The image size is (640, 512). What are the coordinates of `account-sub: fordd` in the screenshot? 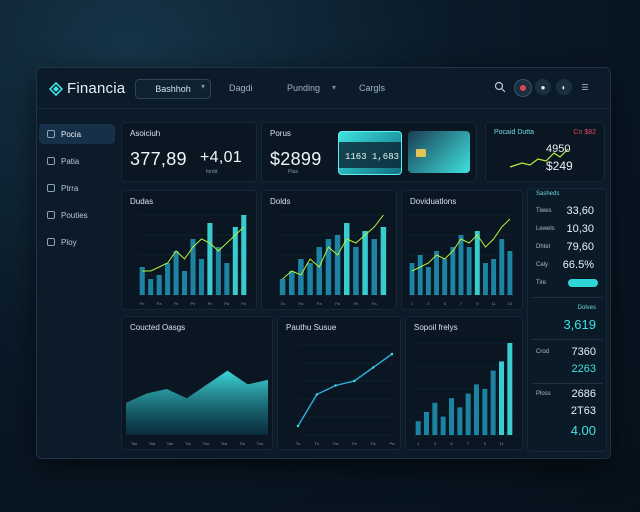 It's located at (212, 172).